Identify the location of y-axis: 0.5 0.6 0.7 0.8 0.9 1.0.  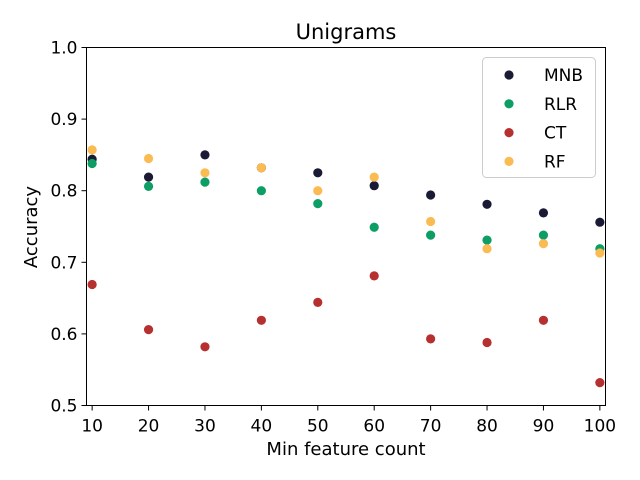
(68, 228).